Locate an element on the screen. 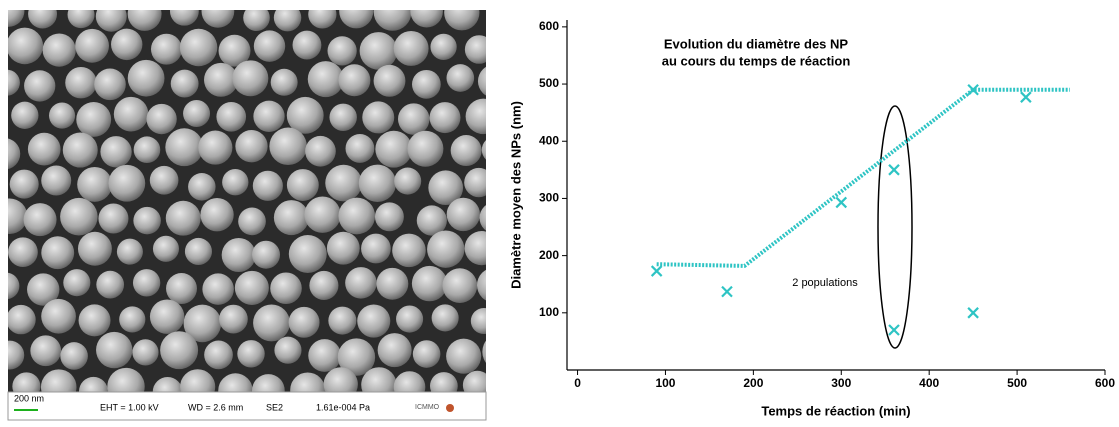 This screenshot has width=1119, height=427. x-tick-label: 300 is located at coordinates (841, 383).